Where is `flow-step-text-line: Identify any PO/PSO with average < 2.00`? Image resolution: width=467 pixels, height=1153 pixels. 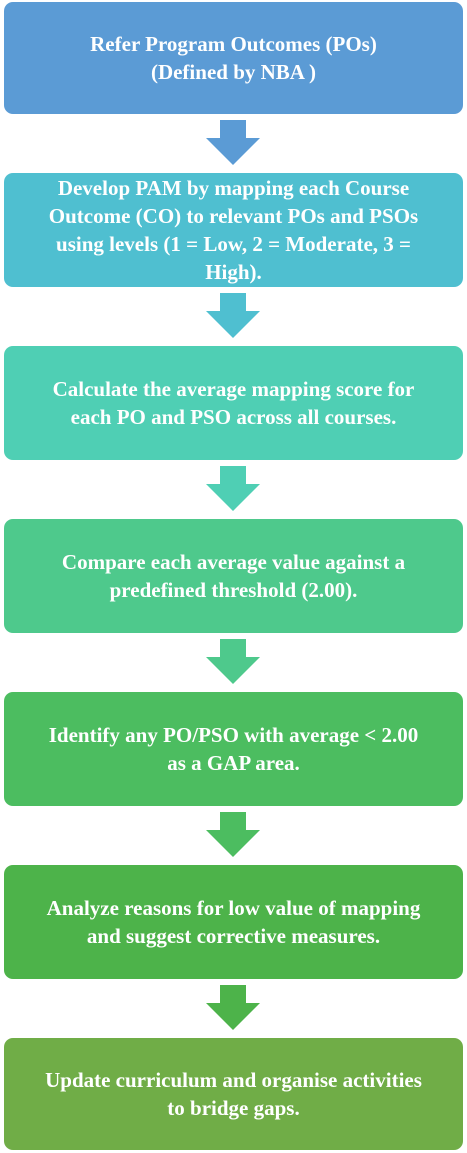
flow-step-text-line: Identify any PO/PSO with average < 2.00 is located at coordinates (233, 735).